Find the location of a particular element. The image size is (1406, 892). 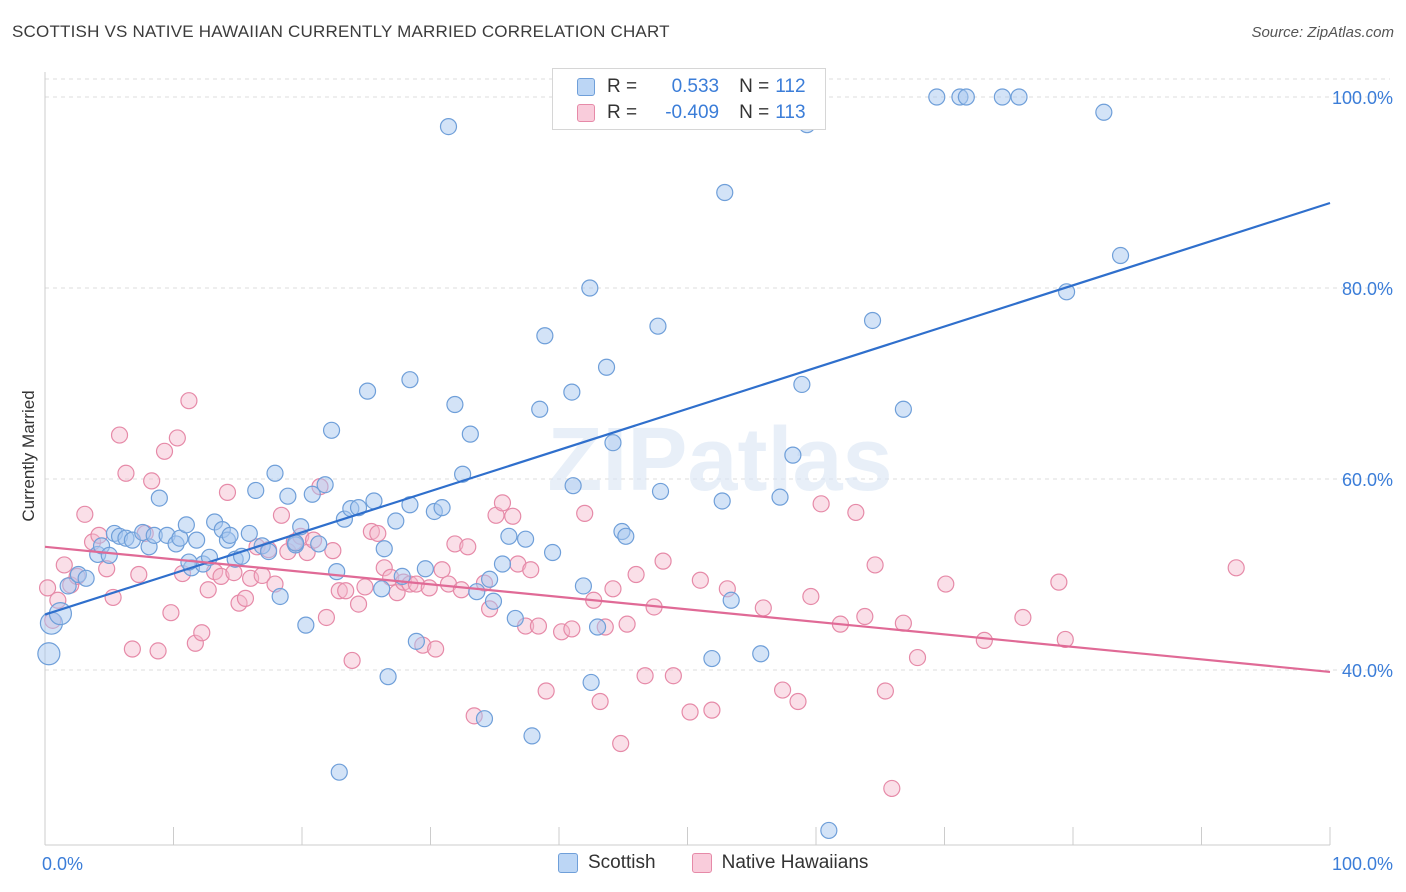

legend-label-scottish: Scottish is located at coordinates (622, 862).